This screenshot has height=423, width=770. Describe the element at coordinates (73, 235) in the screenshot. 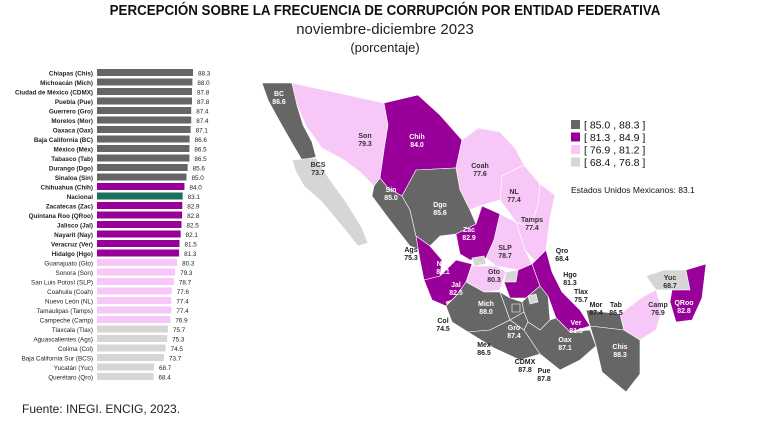

I see `bar-category-label: Nayarit (Nay)` at that location.